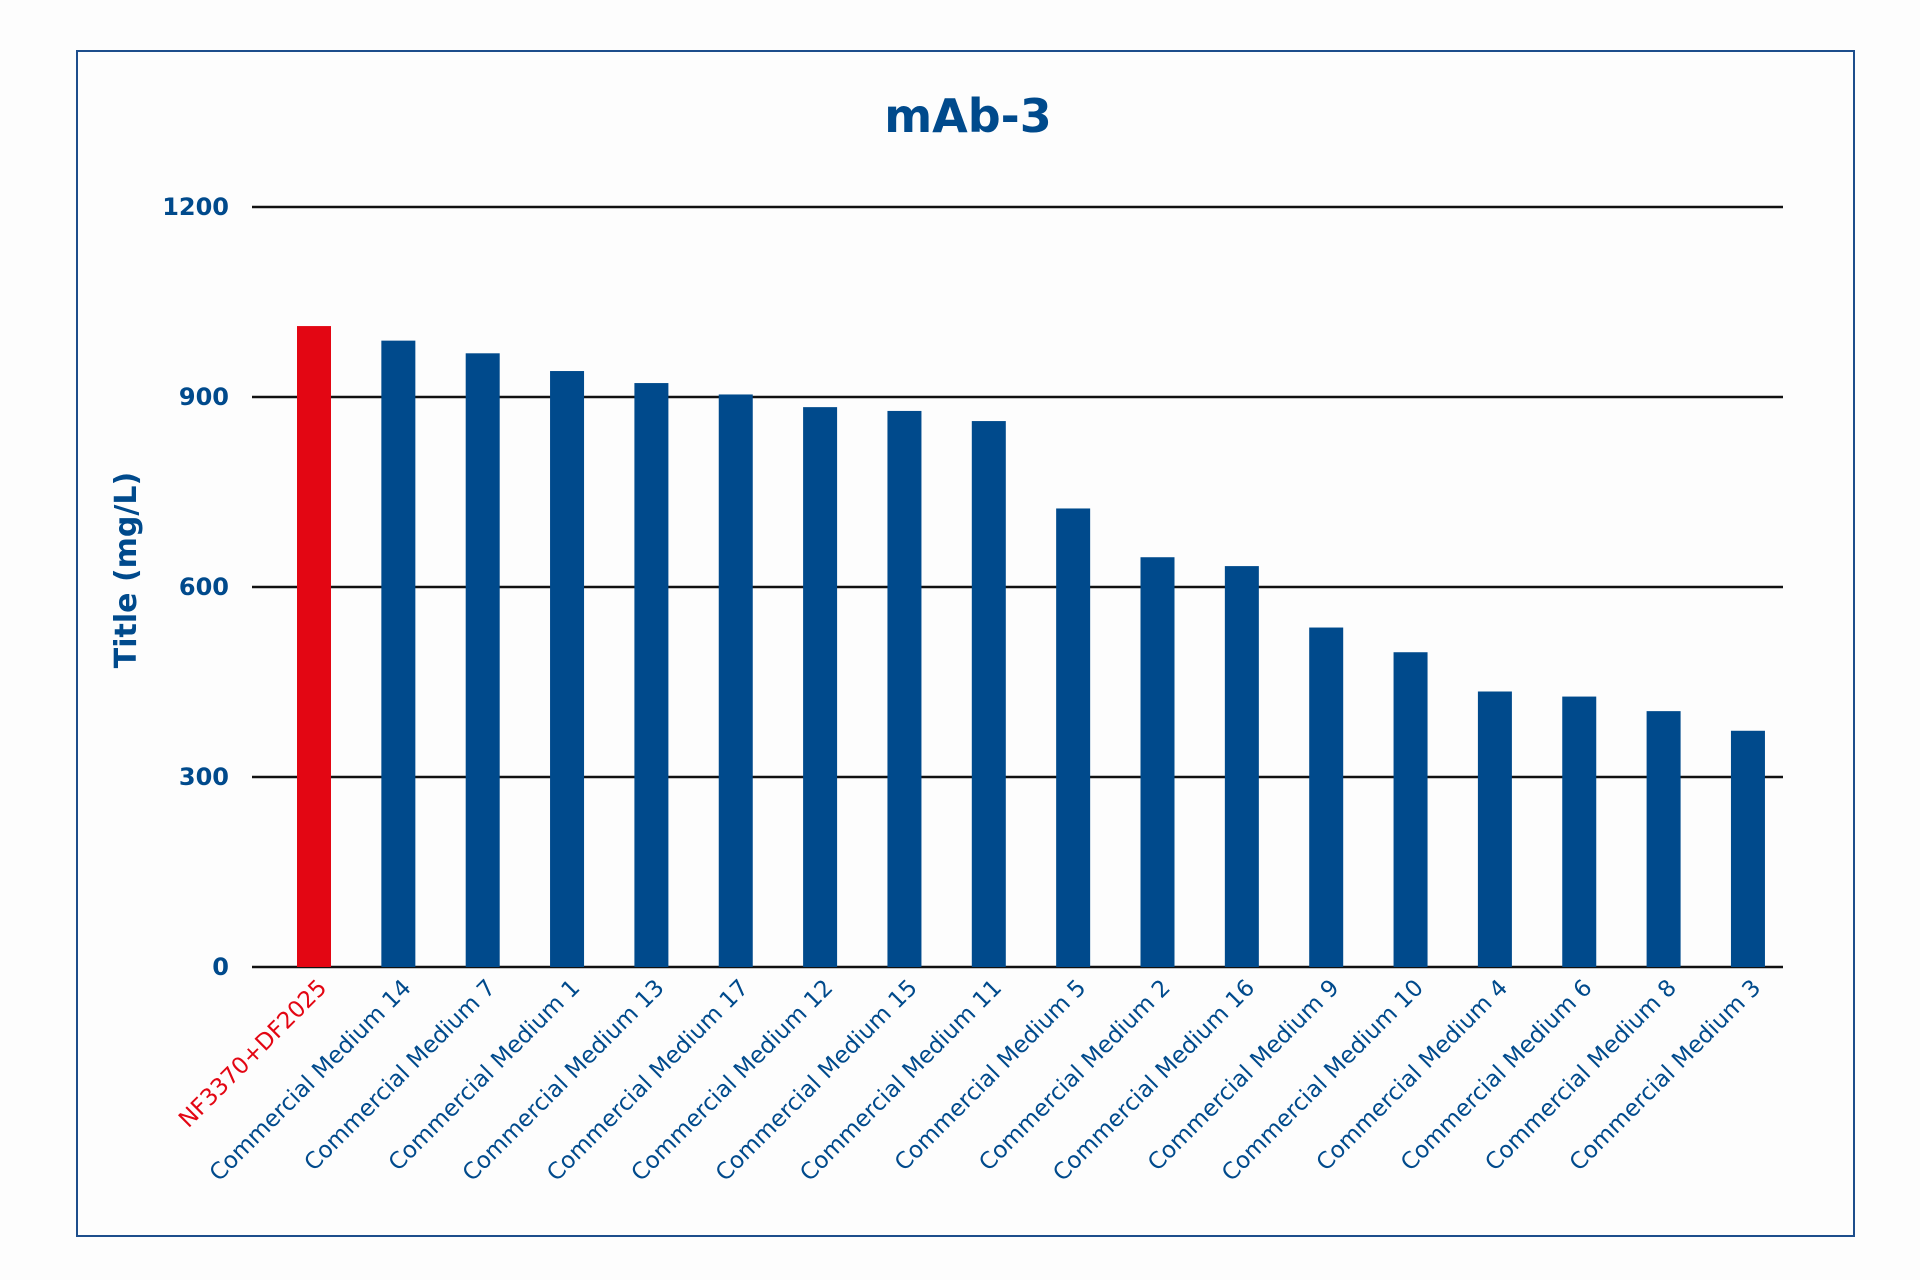  What do you see at coordinates (204, 777) in the screenshot?
I see `y-tick-label: 300` at bounding box center [204, 777].